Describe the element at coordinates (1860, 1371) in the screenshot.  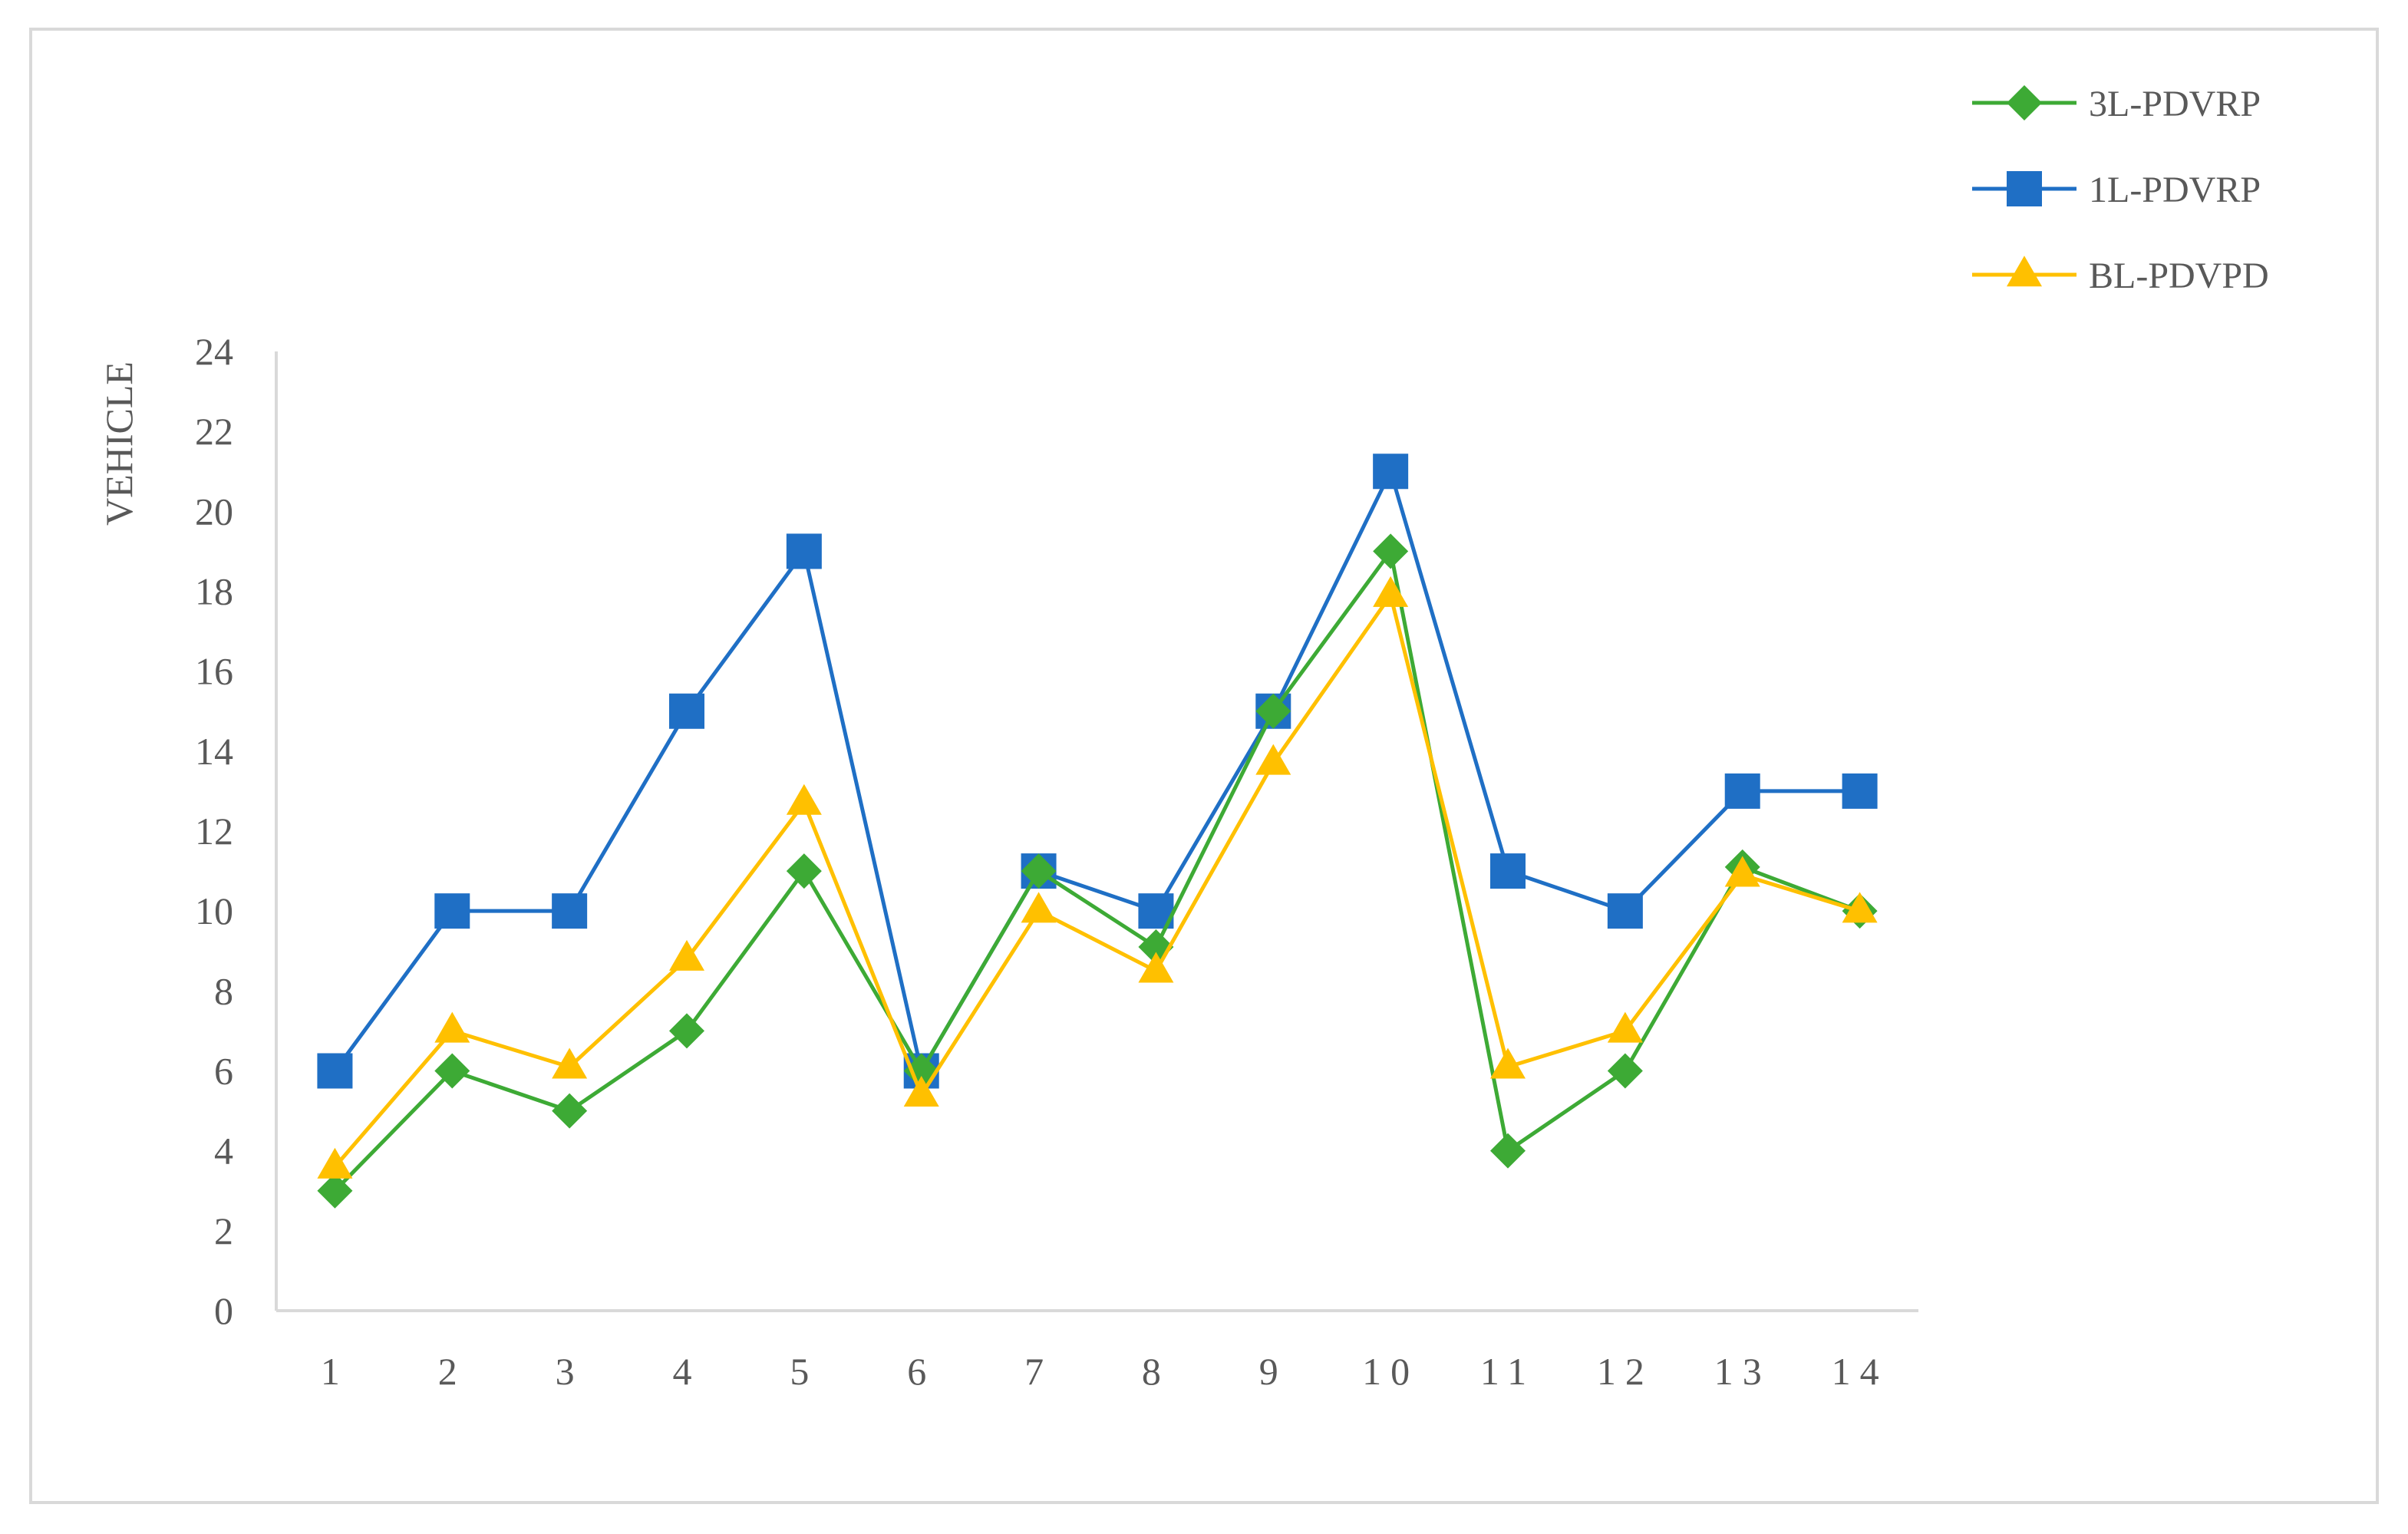
I see `x-tick-label: 14` at that location.